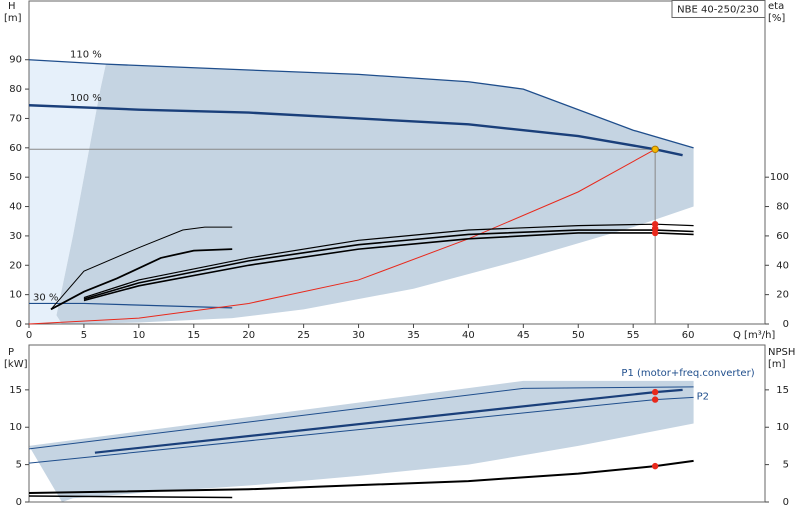 This screenshot has width=800, height=520. What do you see at coordinates (754, 335) in the screenshot?
I see `x-axis-label: Q [m³/h]` at bounding box center [754, 335].